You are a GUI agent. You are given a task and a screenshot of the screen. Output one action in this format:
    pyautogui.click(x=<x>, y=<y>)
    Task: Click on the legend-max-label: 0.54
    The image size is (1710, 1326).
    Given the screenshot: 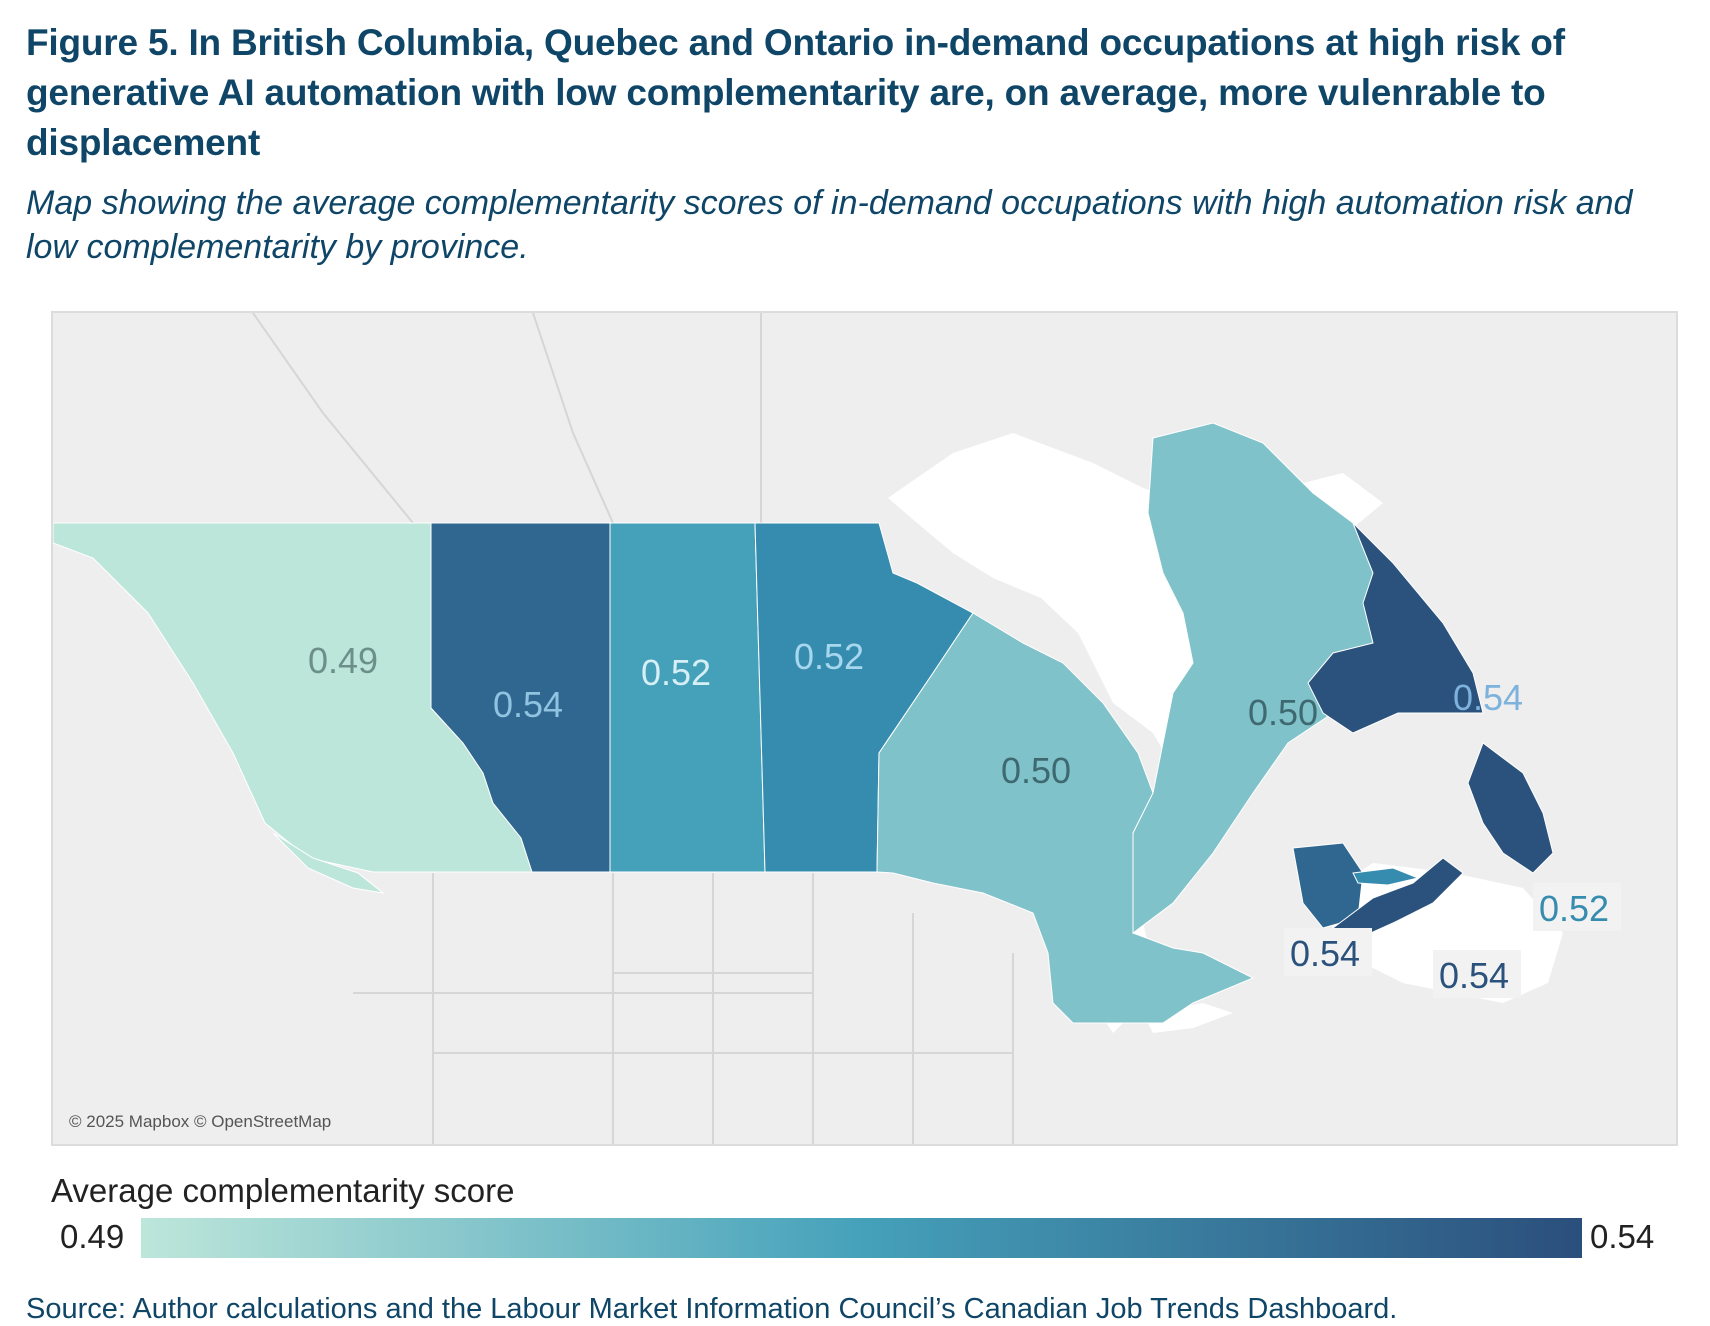 What is the action you would take?
    pyautogui.click(x=1622, y=1236)
    